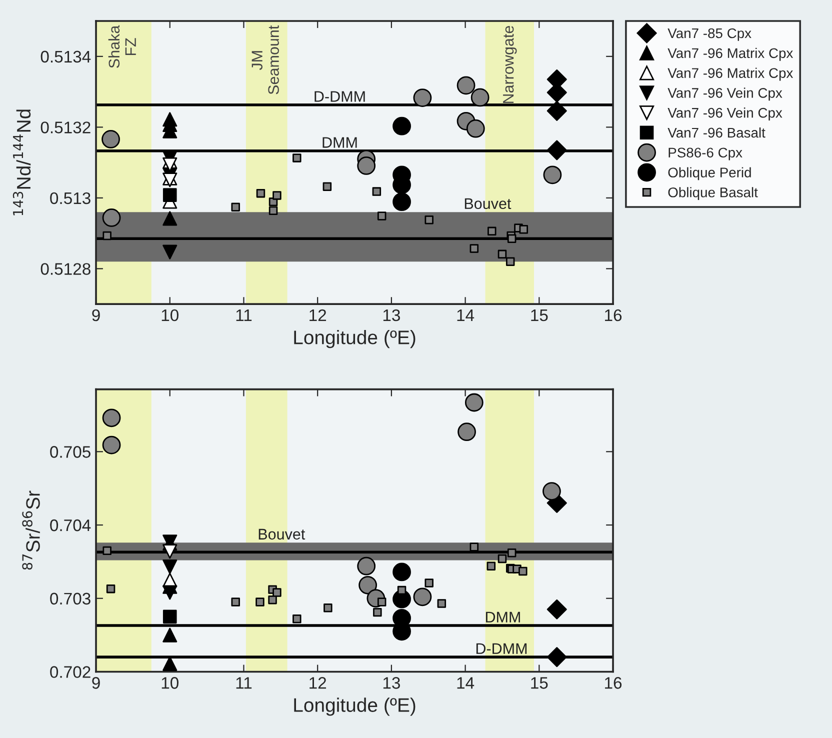  Describe the element at coordinates (31, 530) in the screenshot. I see `y-axis-title: $^{87}$Sr/$^{86}$Sr` at that location.